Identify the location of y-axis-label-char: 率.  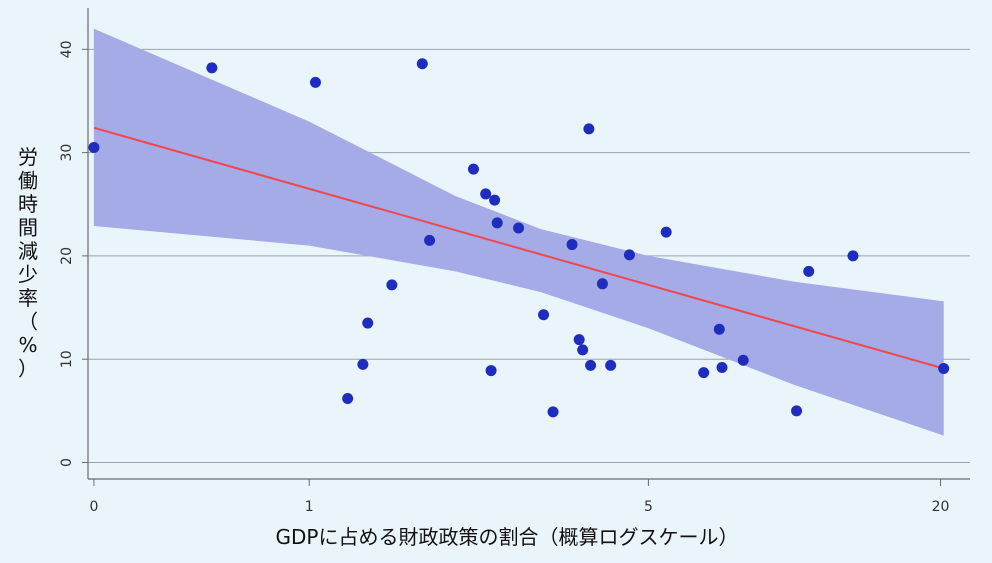
(28, 298).